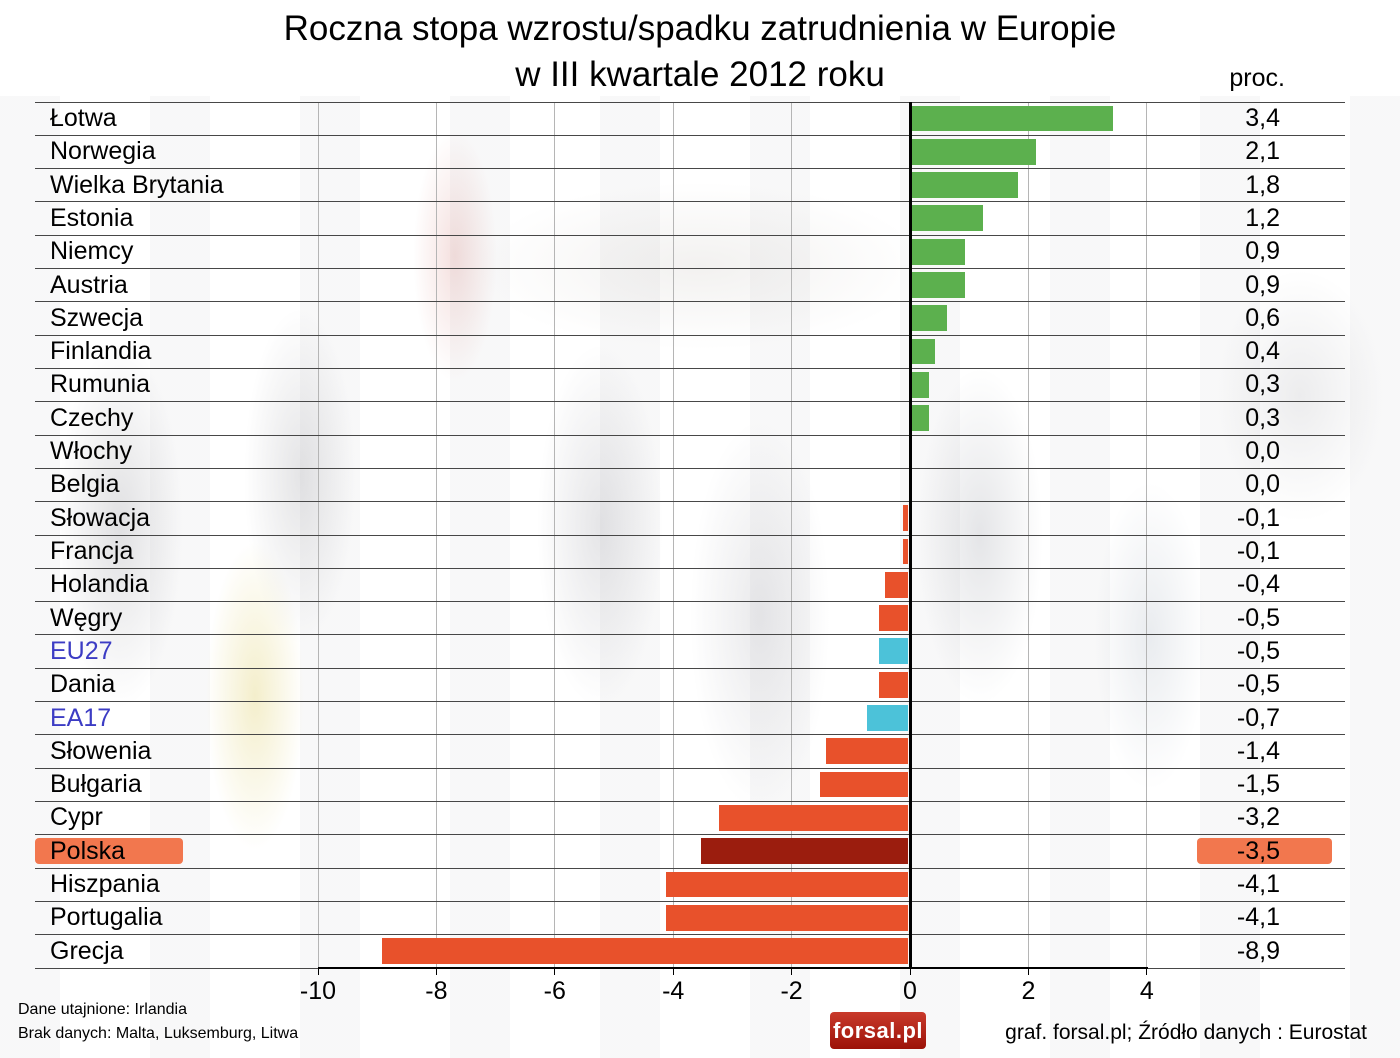  I want to click on value-label: -8,9, so click(1258, 950).